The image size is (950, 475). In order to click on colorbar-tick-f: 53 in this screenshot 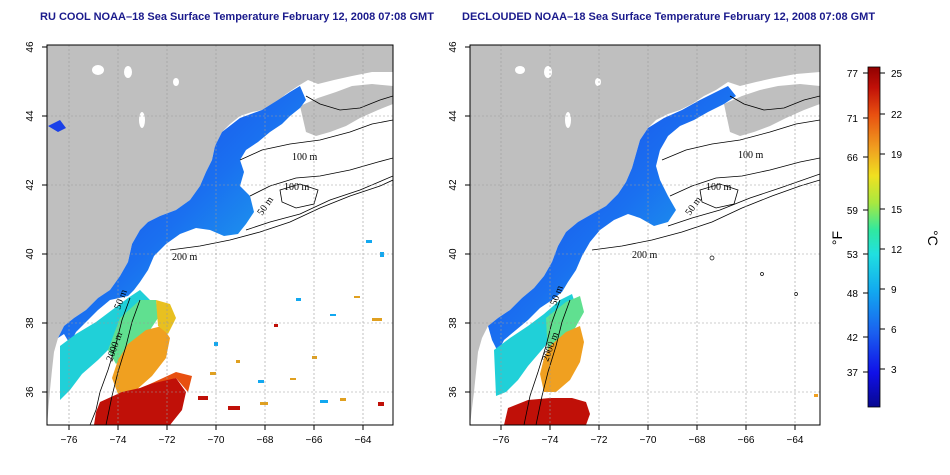, I will do `click(853, 255)`.